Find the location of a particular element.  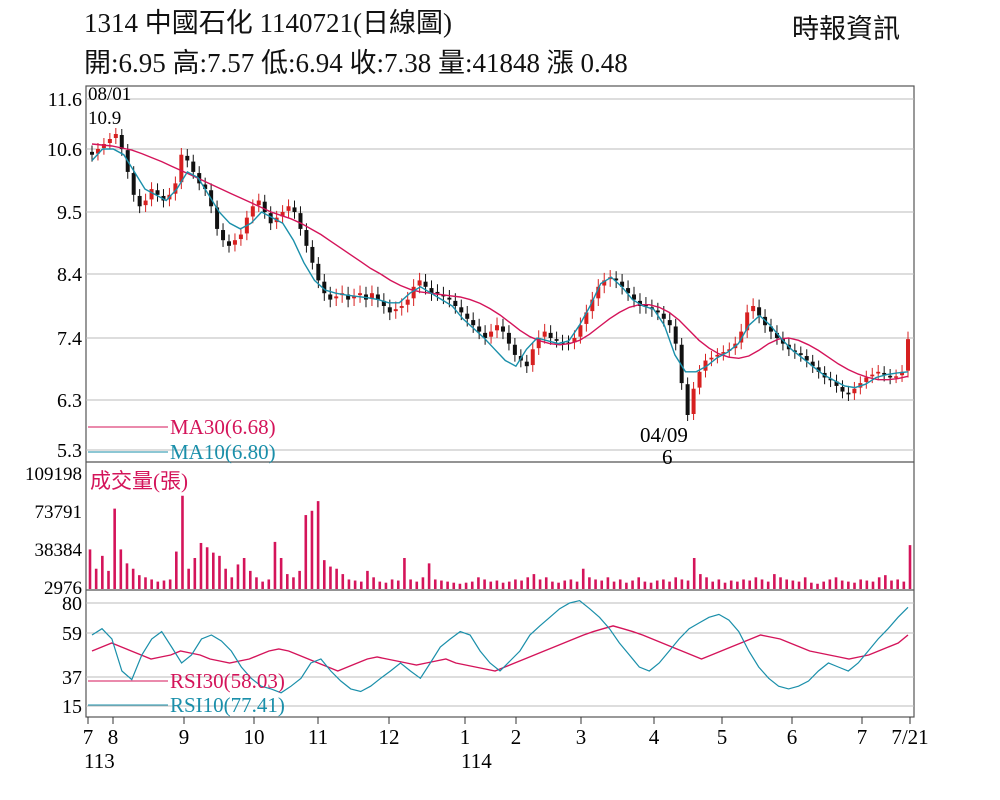

x-month-label: 12 is located at coordinates (389, 737).